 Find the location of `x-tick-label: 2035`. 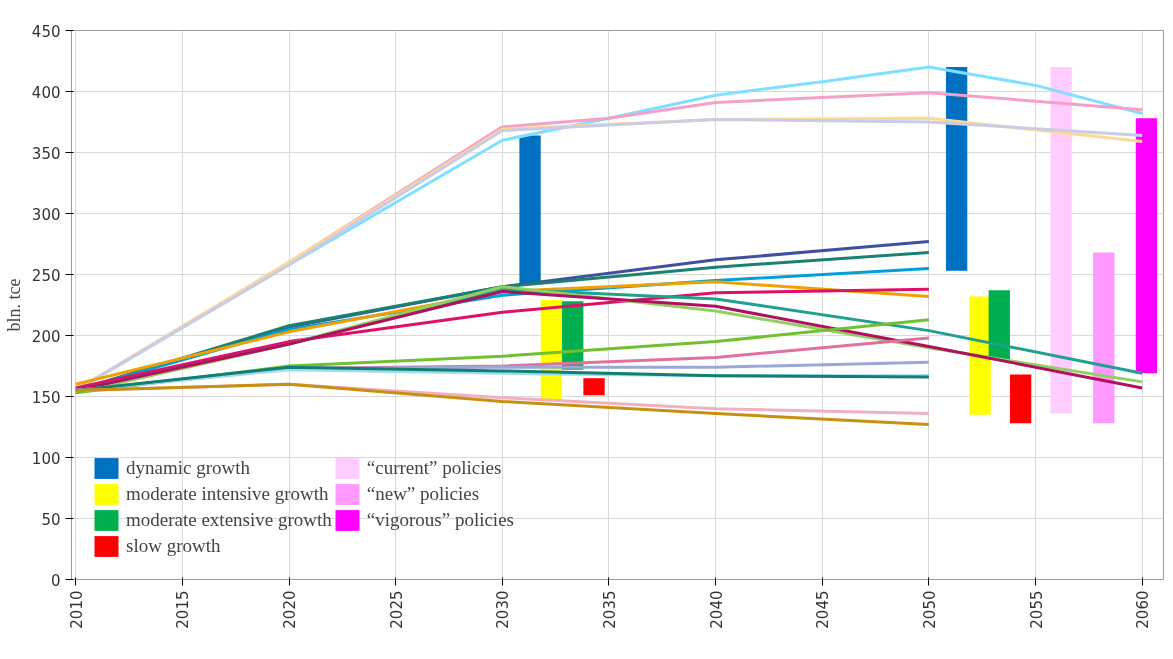

x-tick-label: 2035 is located at coordinates (609, 609).